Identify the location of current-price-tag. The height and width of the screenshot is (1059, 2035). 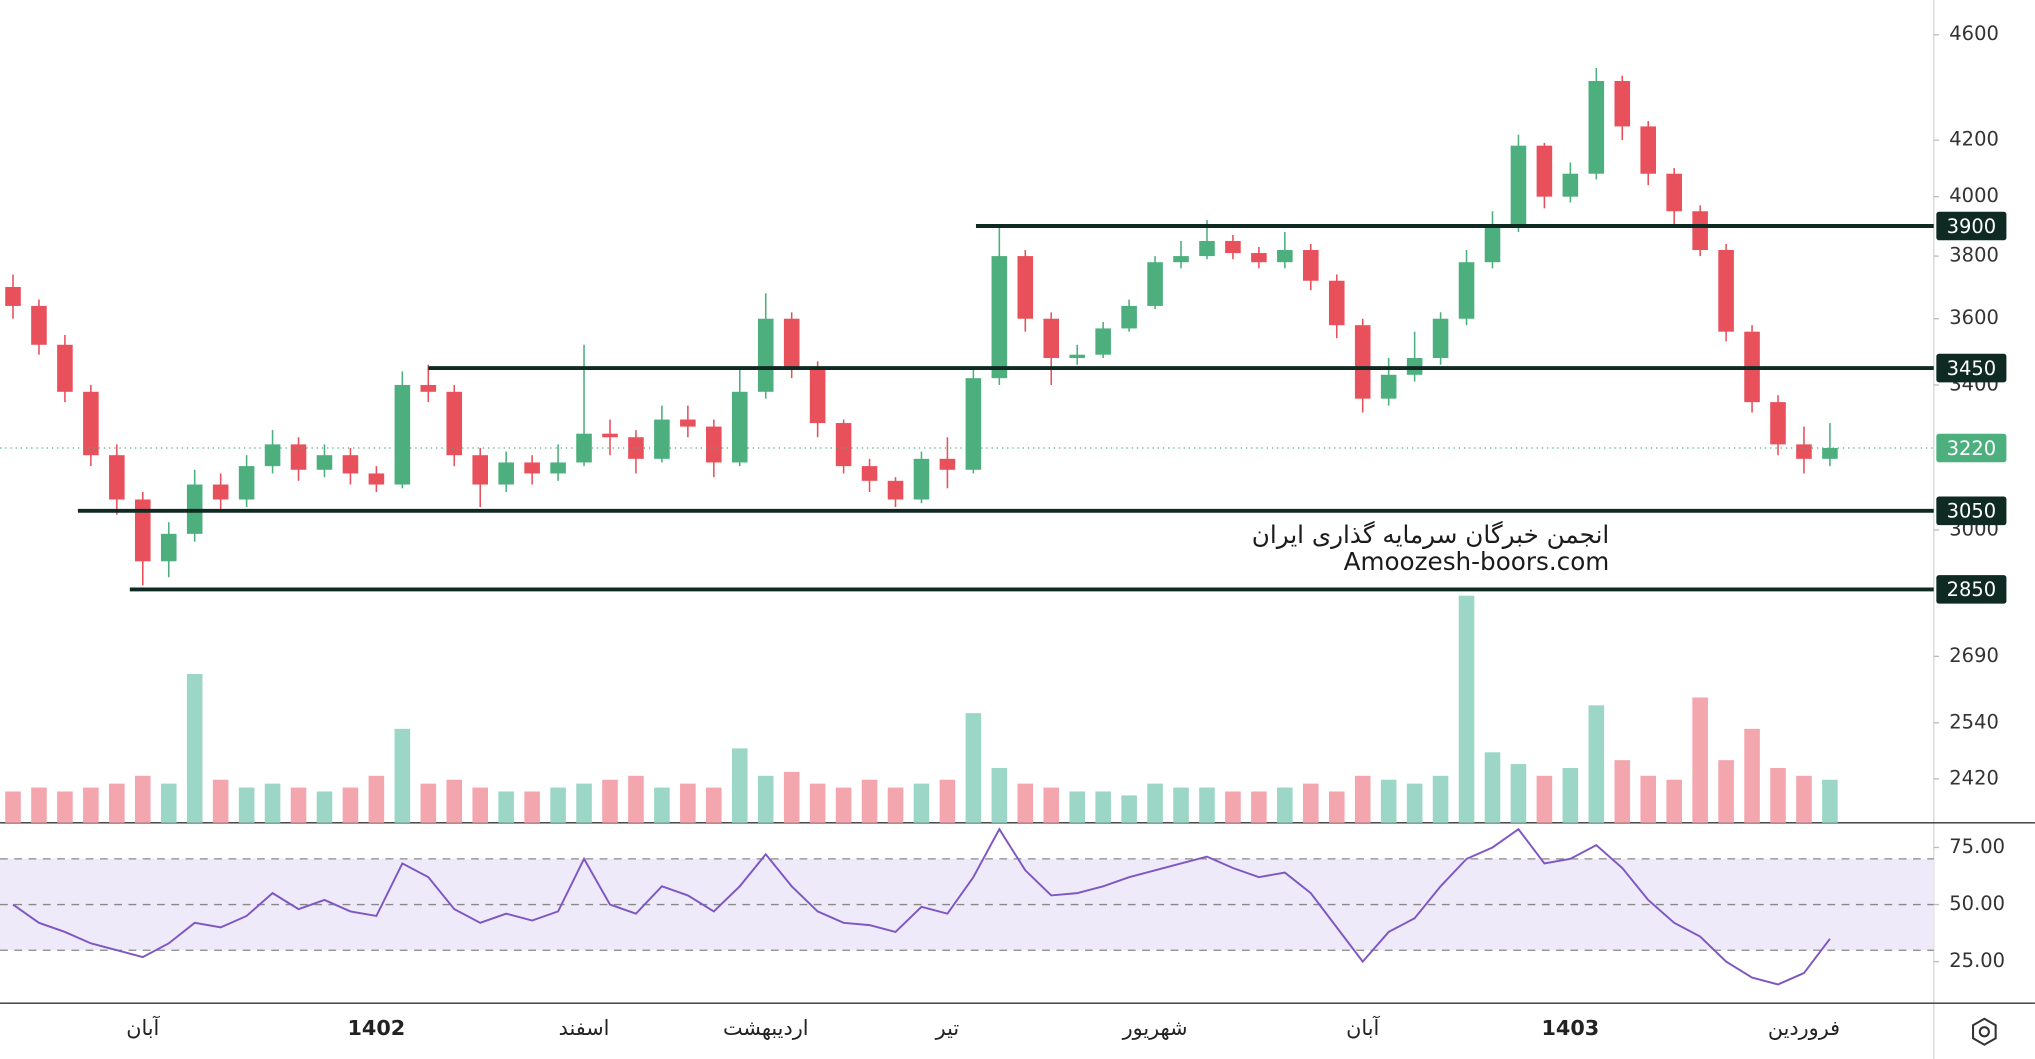
(1971, 448).